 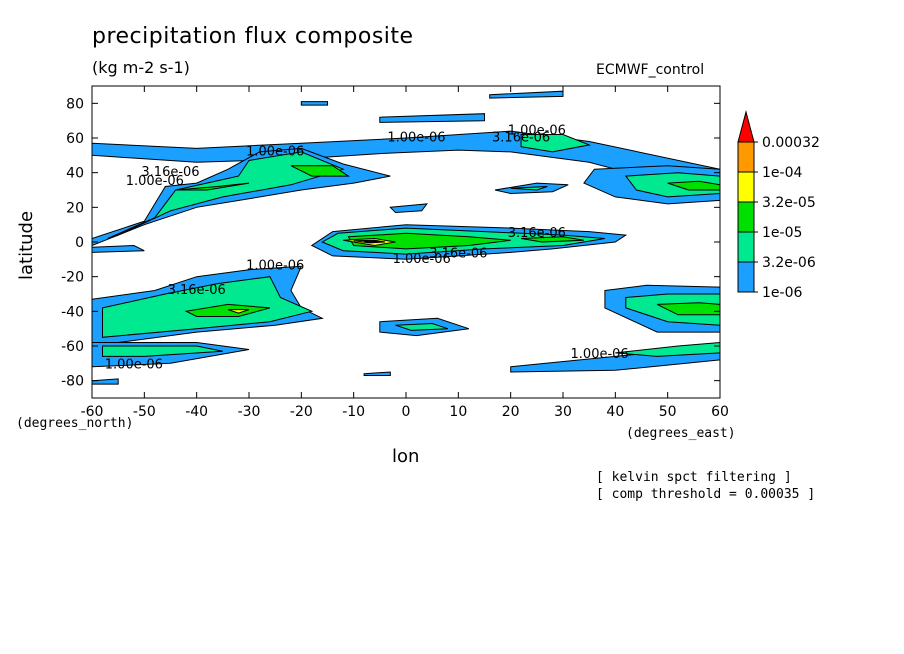 What do you see at coordinates (782, 173) in the screenshot?
I see `legend-label: 1e-04` at bounding box center [782, 173].